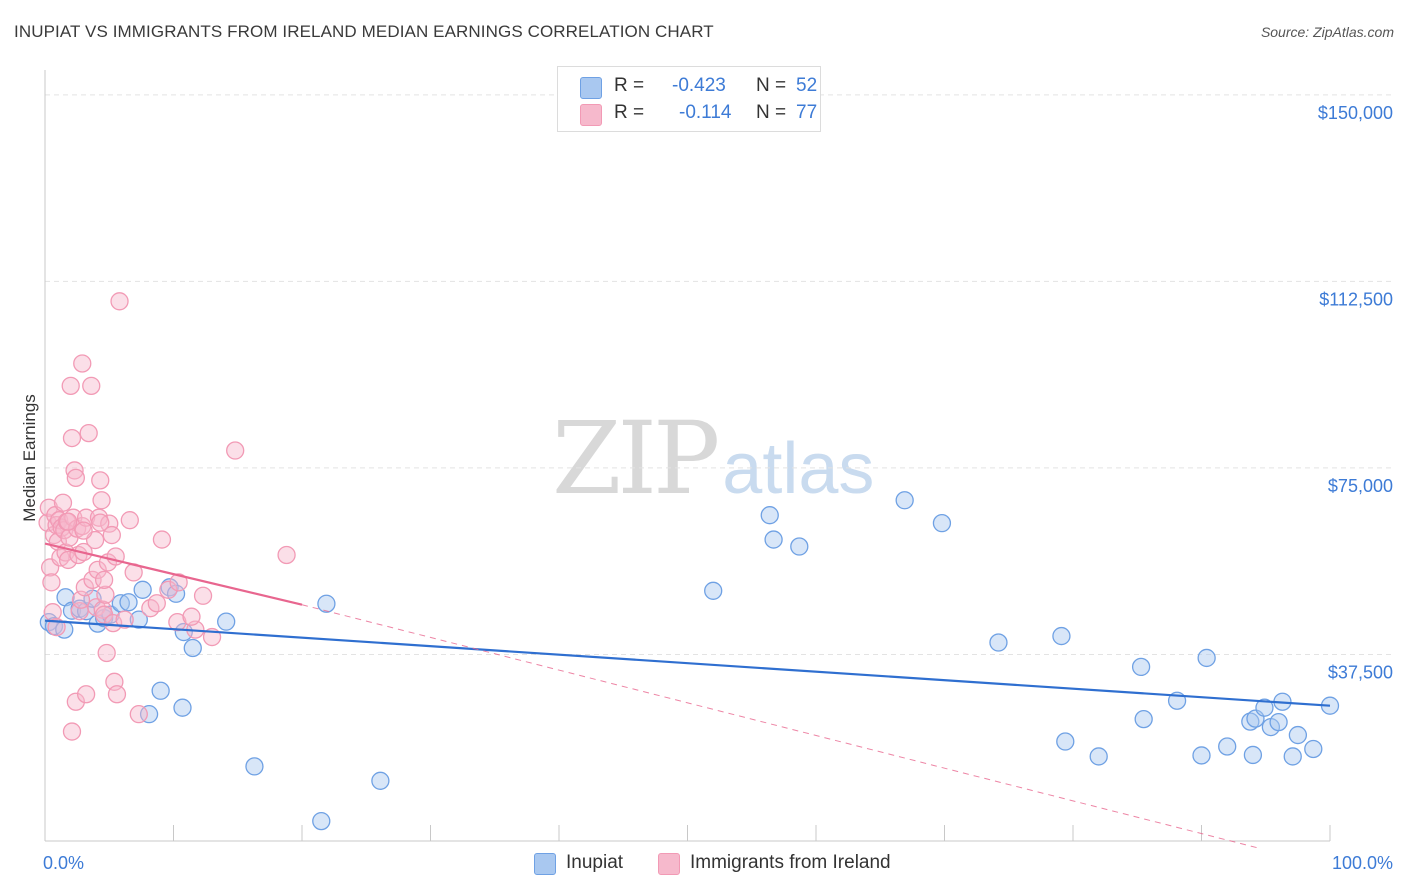  I want to click on legend-r-value: -0.114, so click(705, 112).